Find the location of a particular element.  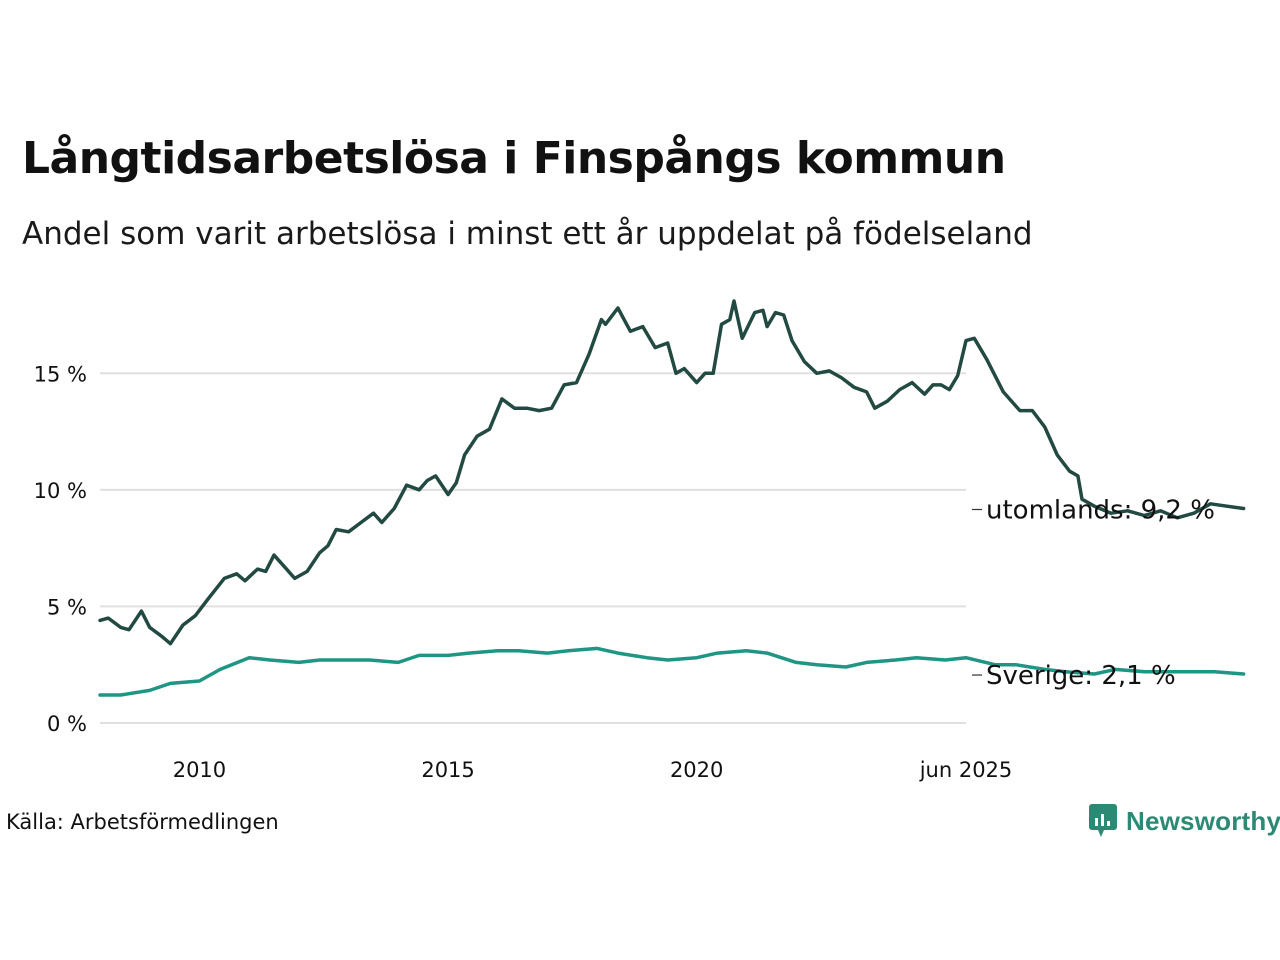

newsworthy-logo-icon is located at coordinates (1103, 820).